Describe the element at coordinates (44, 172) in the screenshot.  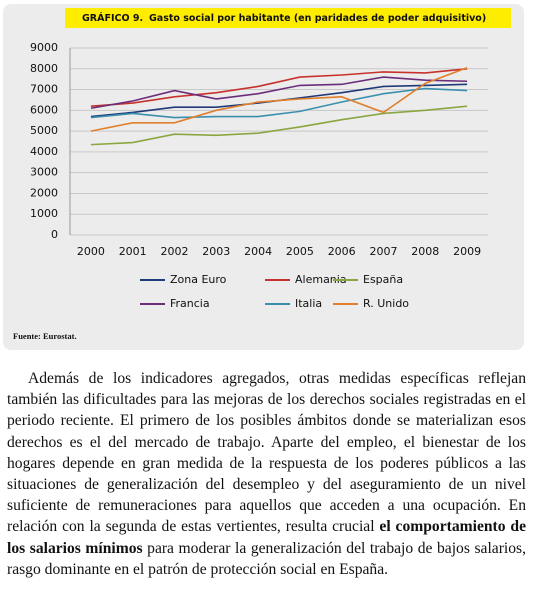
I see `y-tick-label: 3000` at that location.